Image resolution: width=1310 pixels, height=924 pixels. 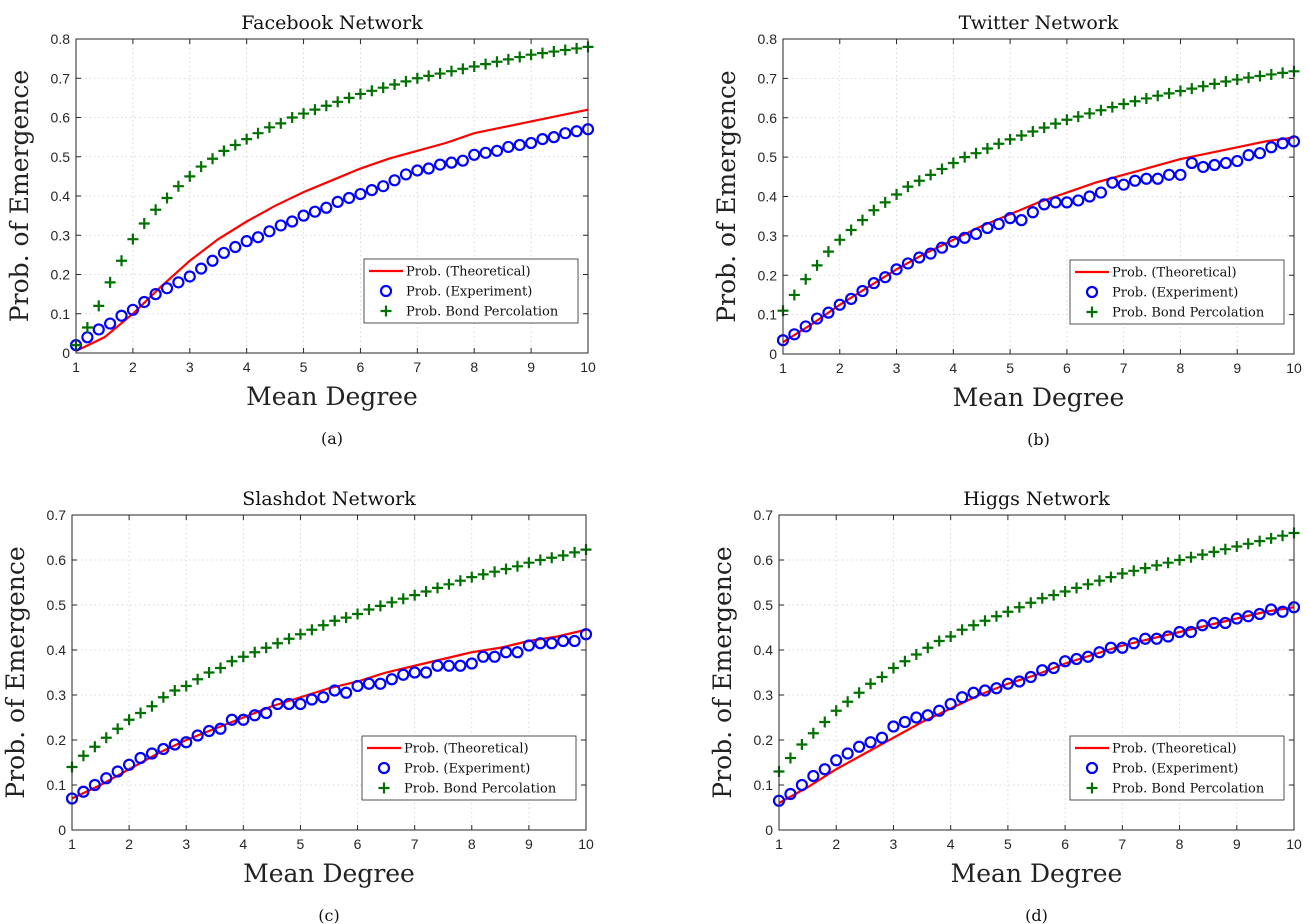 What do you see at coordinates (1038, 439) in the screenshot?
I see `panel-caption: (b)` at bounding box center [1038, 439].